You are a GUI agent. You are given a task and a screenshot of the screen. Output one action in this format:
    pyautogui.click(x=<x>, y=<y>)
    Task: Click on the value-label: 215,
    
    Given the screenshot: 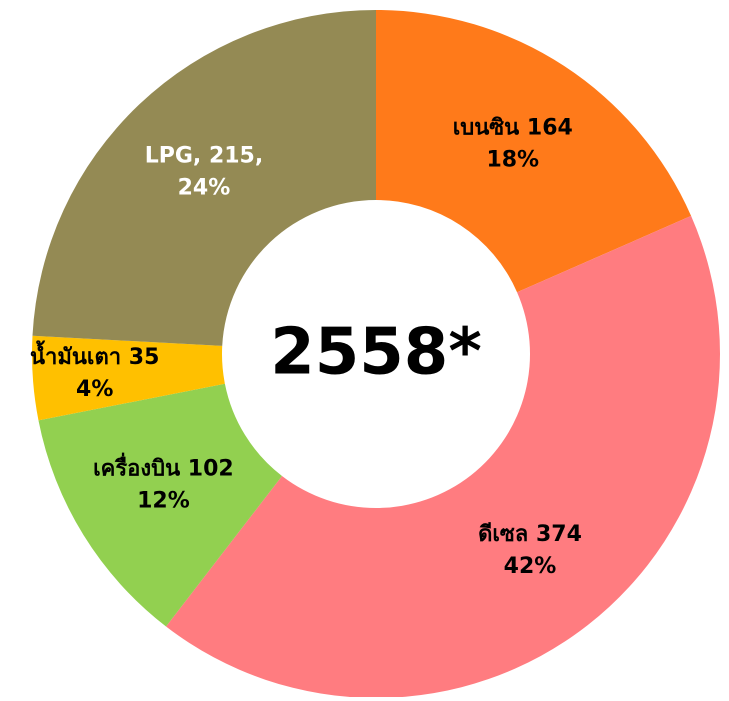 What is the action you would take?
    pyautogui.click(x=236, y=156)
    